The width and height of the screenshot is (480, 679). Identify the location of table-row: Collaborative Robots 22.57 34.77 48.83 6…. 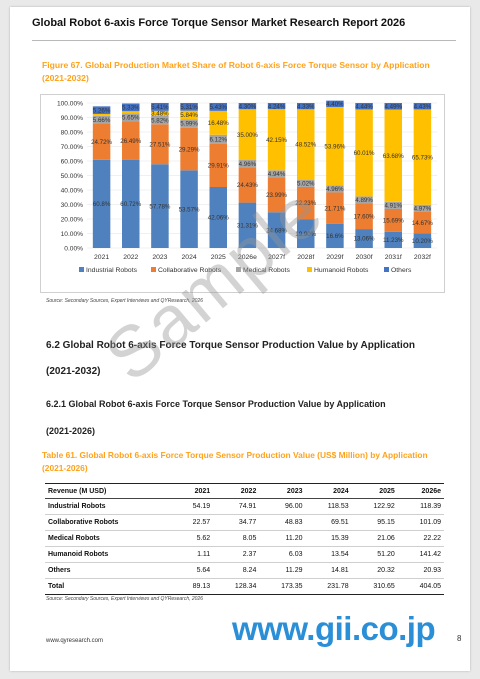
(244, 522).